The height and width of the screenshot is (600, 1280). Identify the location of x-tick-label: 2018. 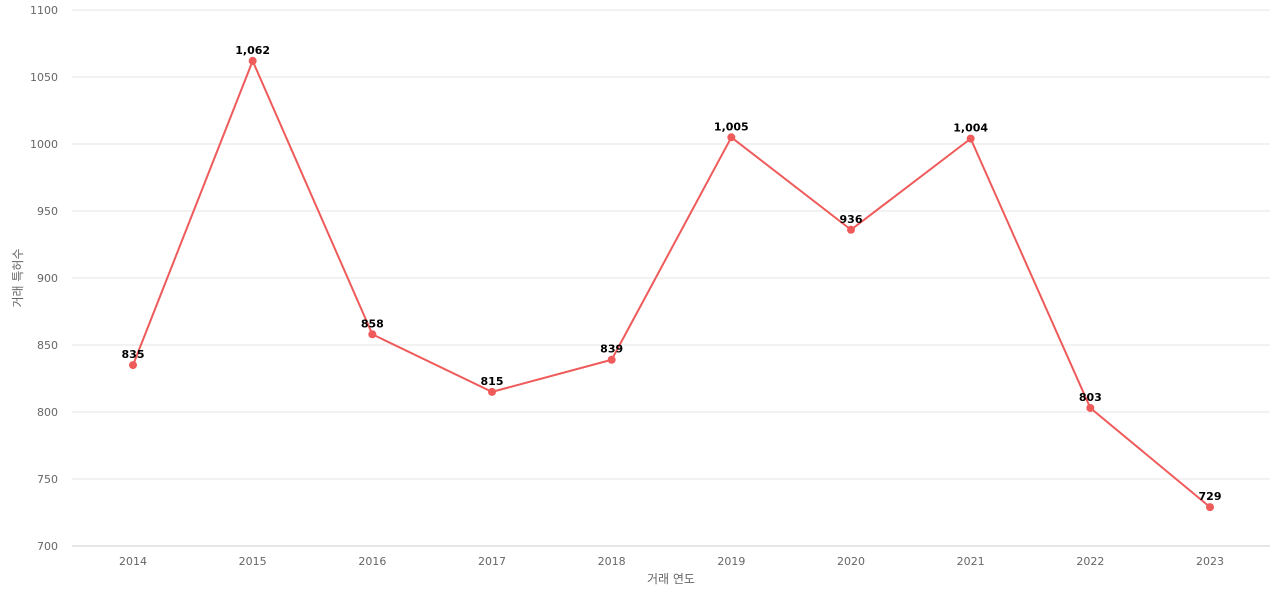
(612, 561).